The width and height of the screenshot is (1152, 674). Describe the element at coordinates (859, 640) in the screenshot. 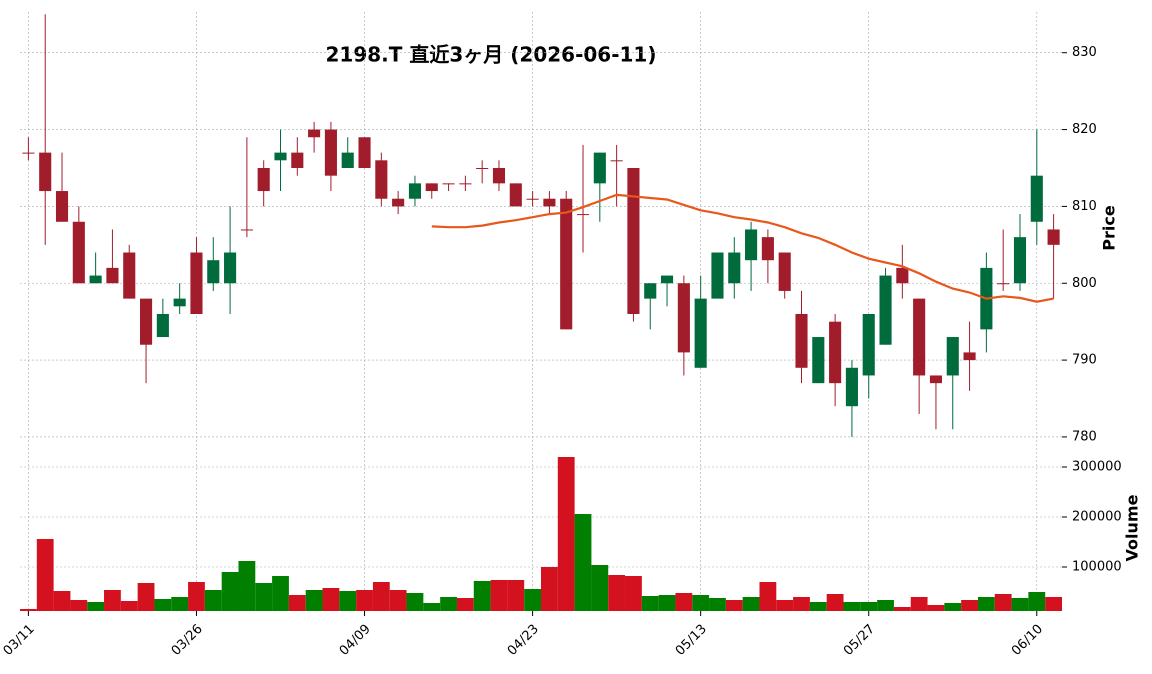

I see `x-tick-label: 05/27` at that location.